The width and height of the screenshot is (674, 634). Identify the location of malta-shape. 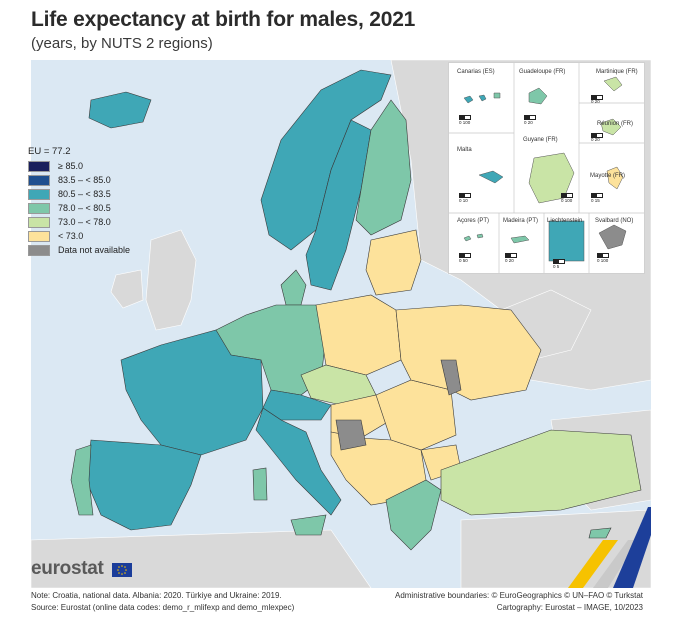
(491, 177).